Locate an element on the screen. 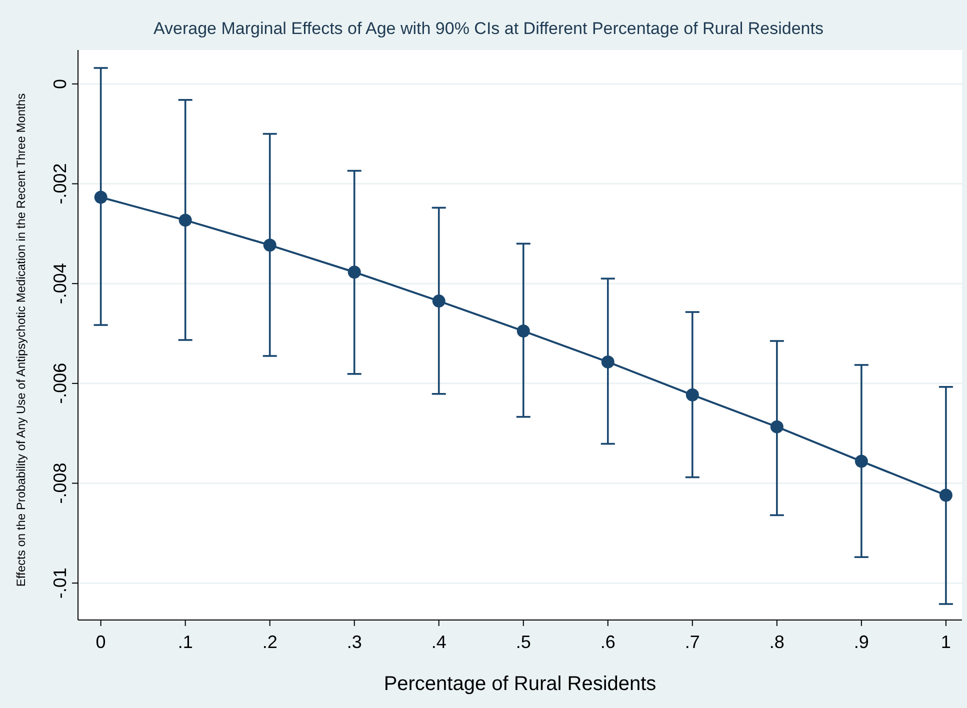 The height and width of the screenshot is (708, 967). y-axis-title: Effects on the Probability of Any Use of Antipsychotic Medication in the Recent Three Months is located at coordinates (21, 340).